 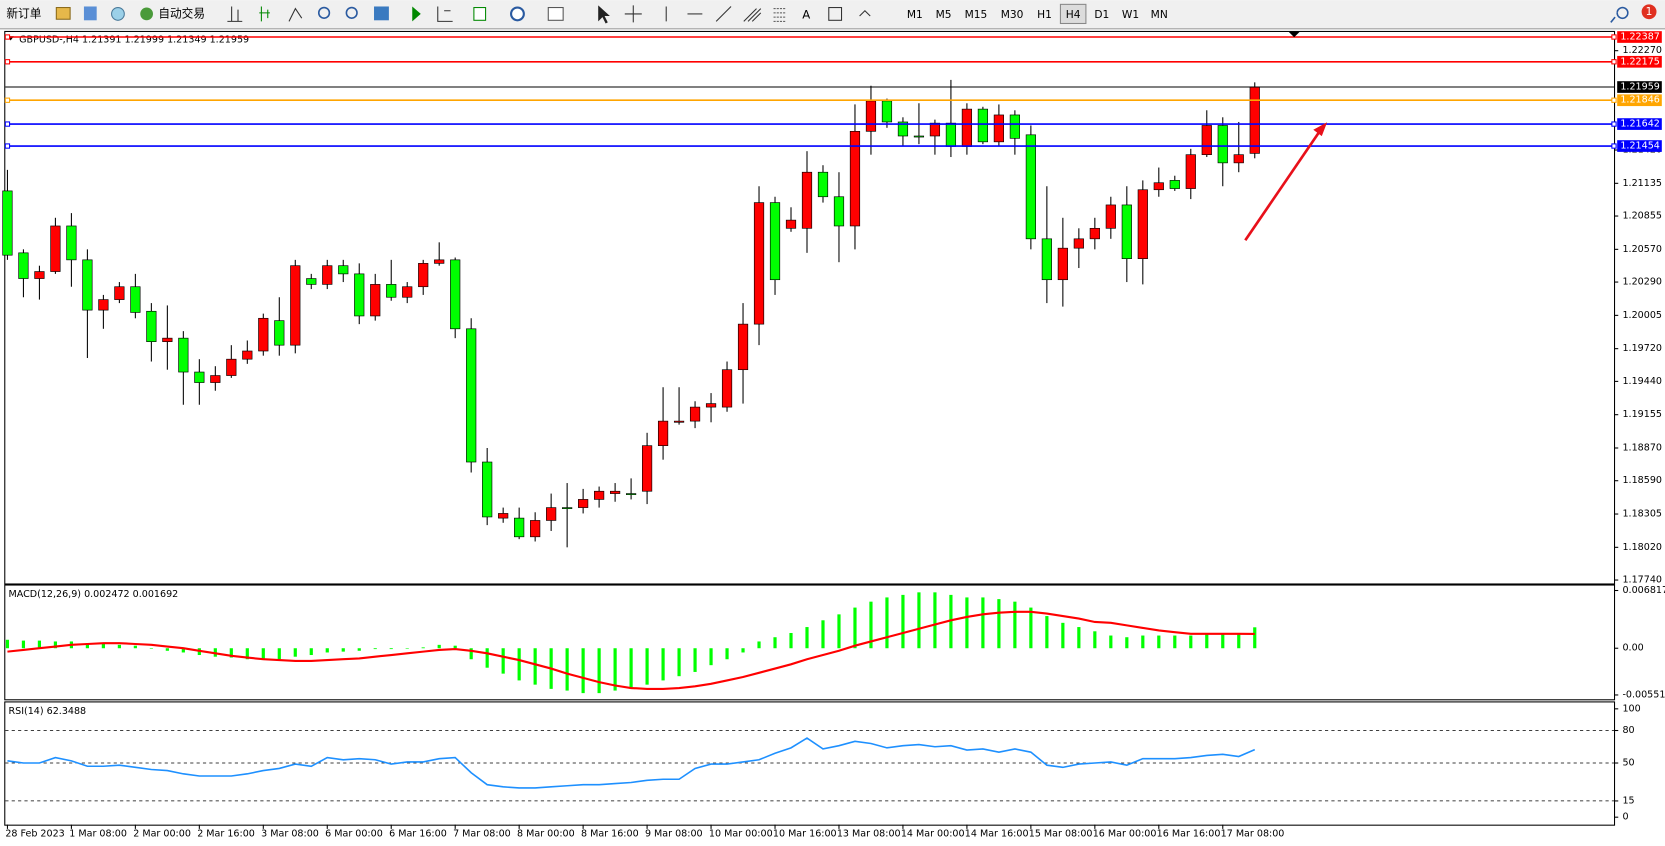 I want to click on signal-value: 0.001692, so click(x=156, y=594).